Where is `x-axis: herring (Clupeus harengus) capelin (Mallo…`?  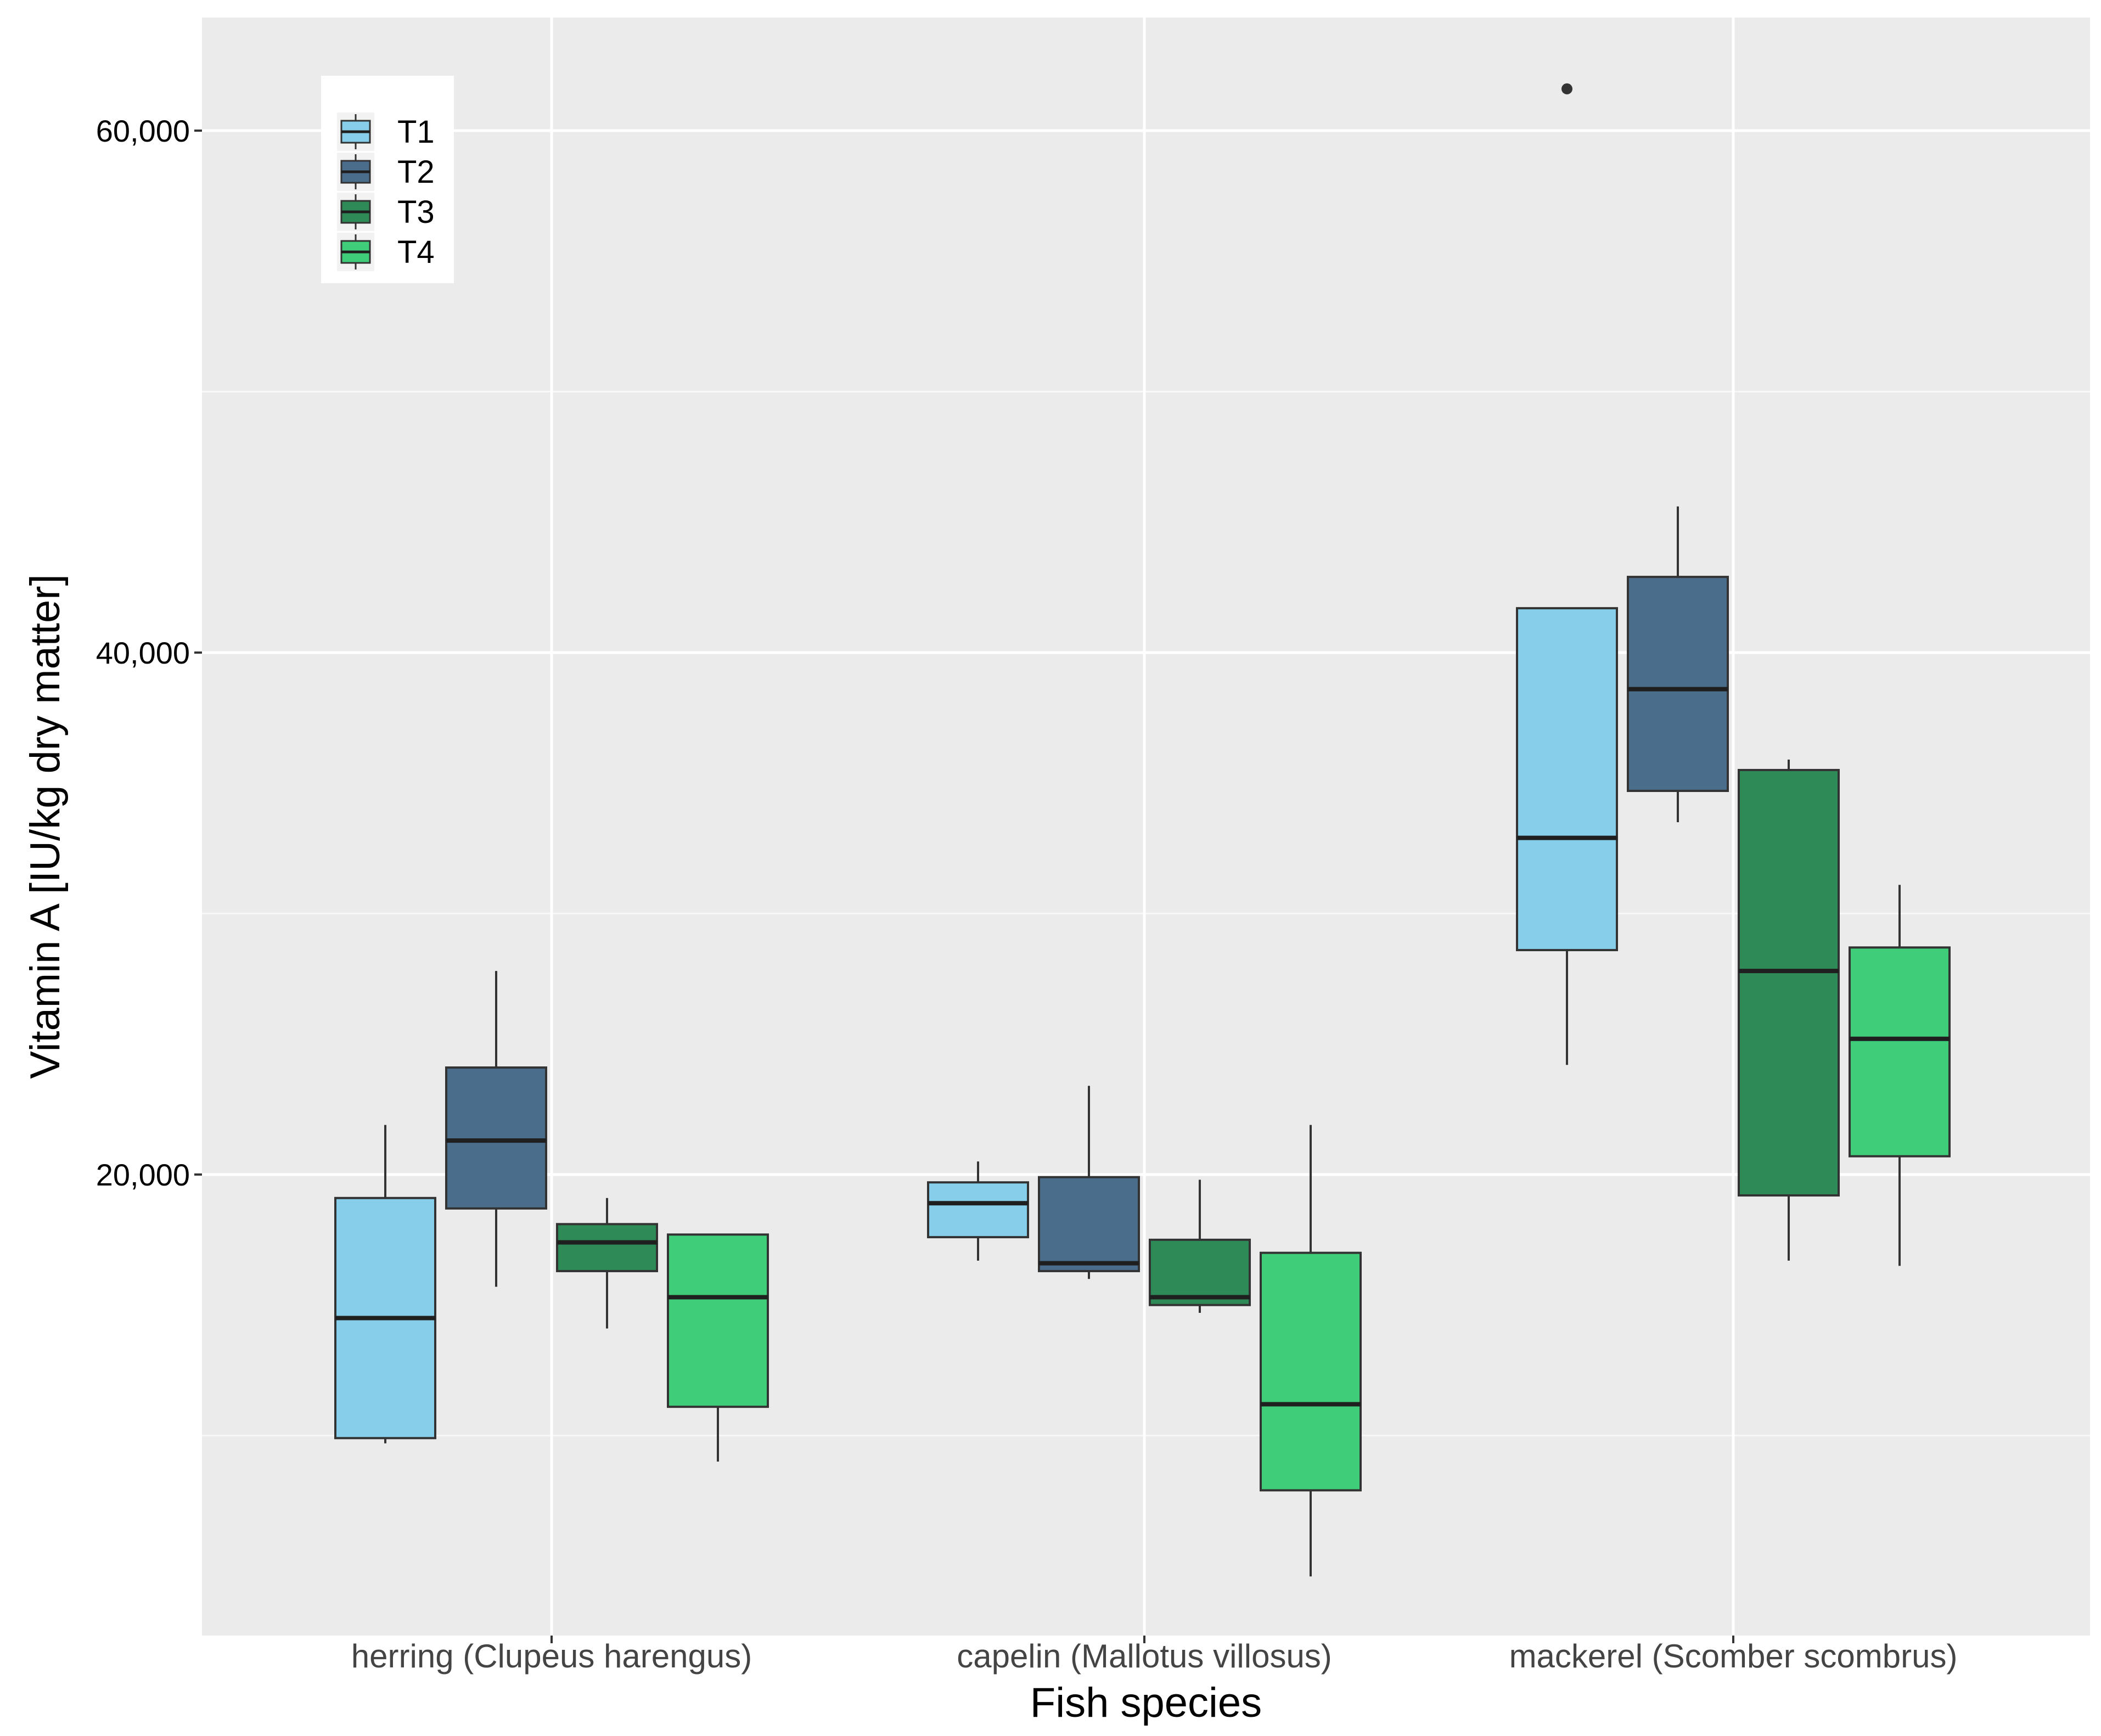 x-axis: herring (Clupeus harengus) capelin (Mallo… is located at coordinates (1154, 1655).